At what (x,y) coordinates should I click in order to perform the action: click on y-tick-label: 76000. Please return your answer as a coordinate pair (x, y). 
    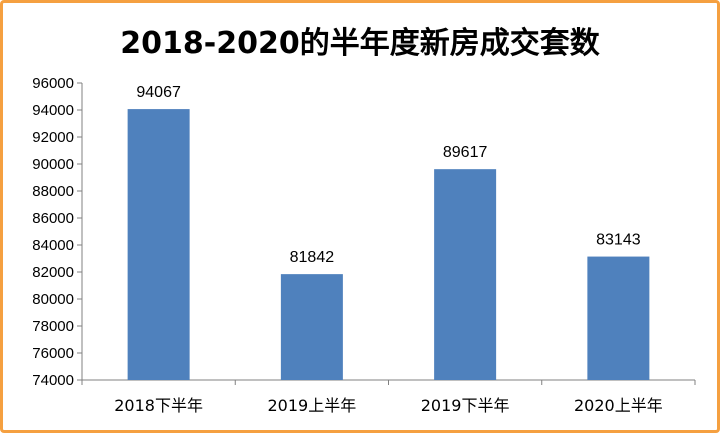
    Looking at the image, I should click on (53, 353).